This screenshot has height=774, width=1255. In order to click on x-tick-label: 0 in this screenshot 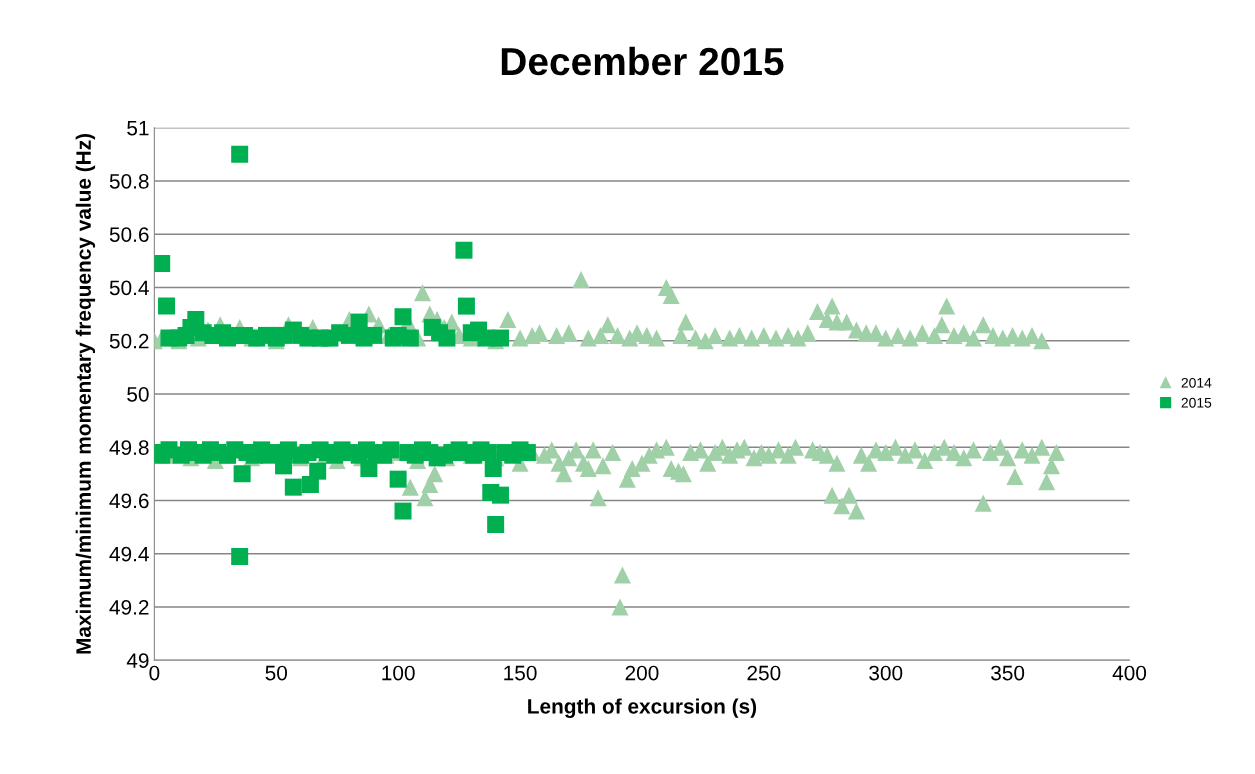, I will do `click(154, 673)`.